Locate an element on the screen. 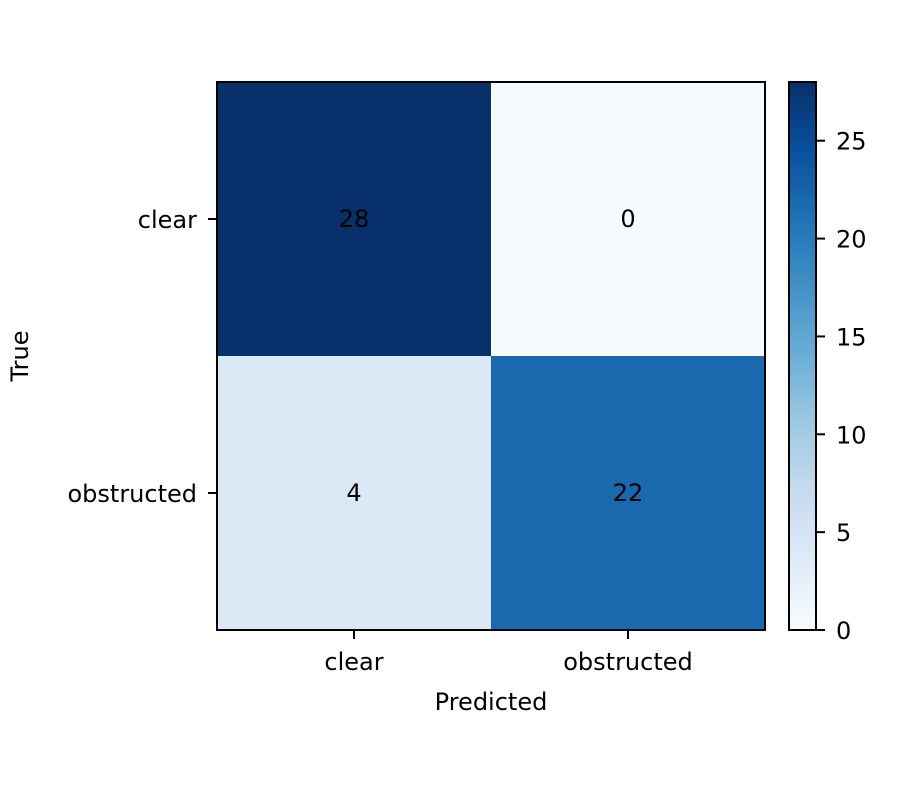 The image size is (900, 800). y-axis-ticks: clear obstructed is located at coordinates (142, 357).